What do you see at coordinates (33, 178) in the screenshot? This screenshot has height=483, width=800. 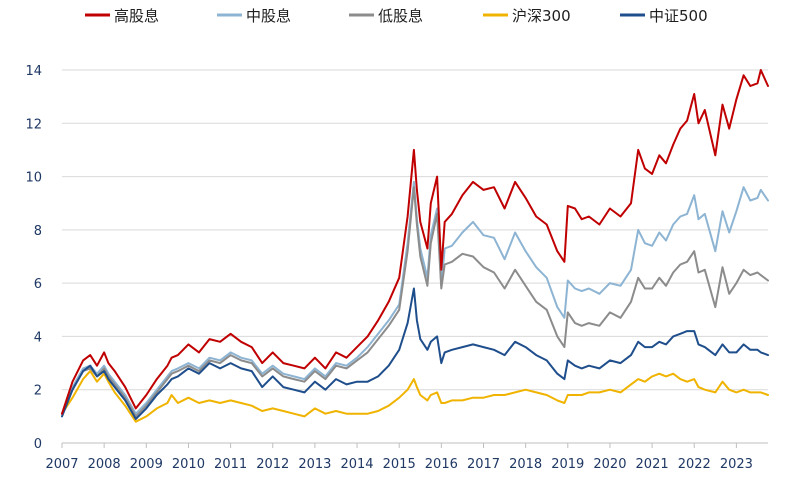 I see `y-tick-label: 10` at bounding box center [33, 178].